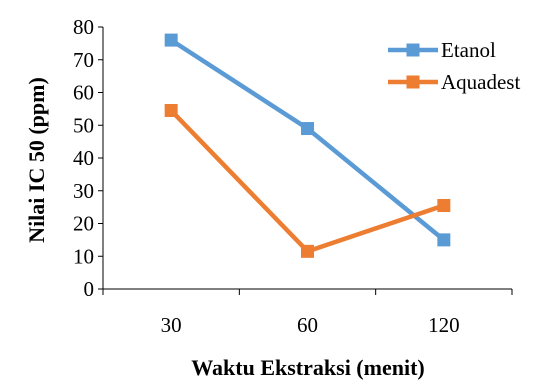 This screenshot has width=549, height=381. I want to click on y-tick-label: 40, so click(83, 158).